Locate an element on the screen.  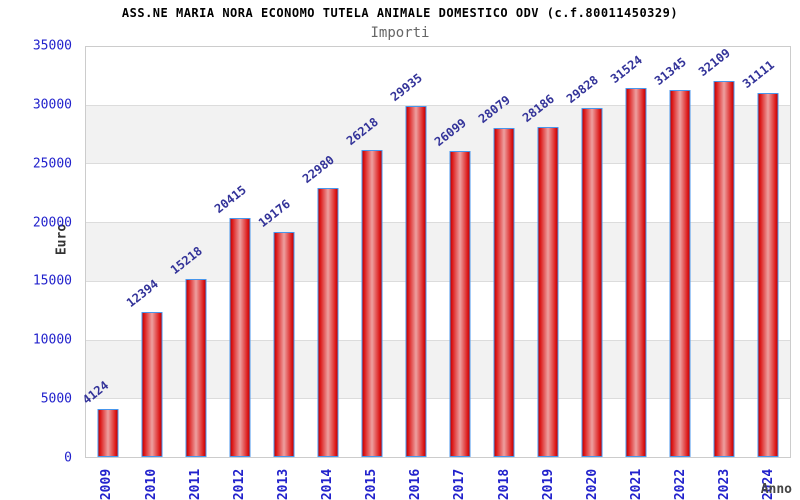
x-tick-2019: 2019 is located at coordinates (548, 482).